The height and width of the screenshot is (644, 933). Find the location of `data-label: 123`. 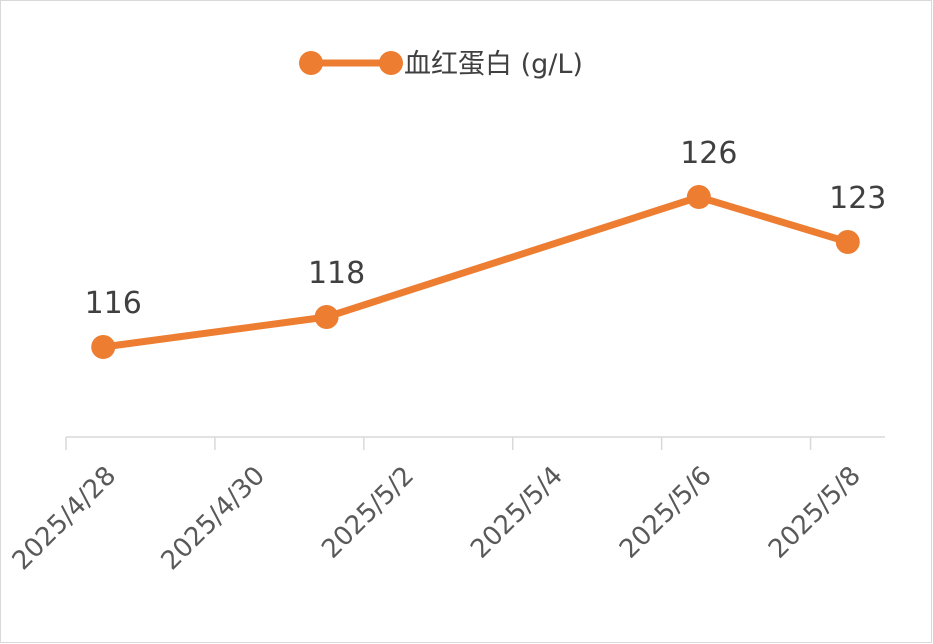

data-label: 123 is located at coordinates (857, 198).